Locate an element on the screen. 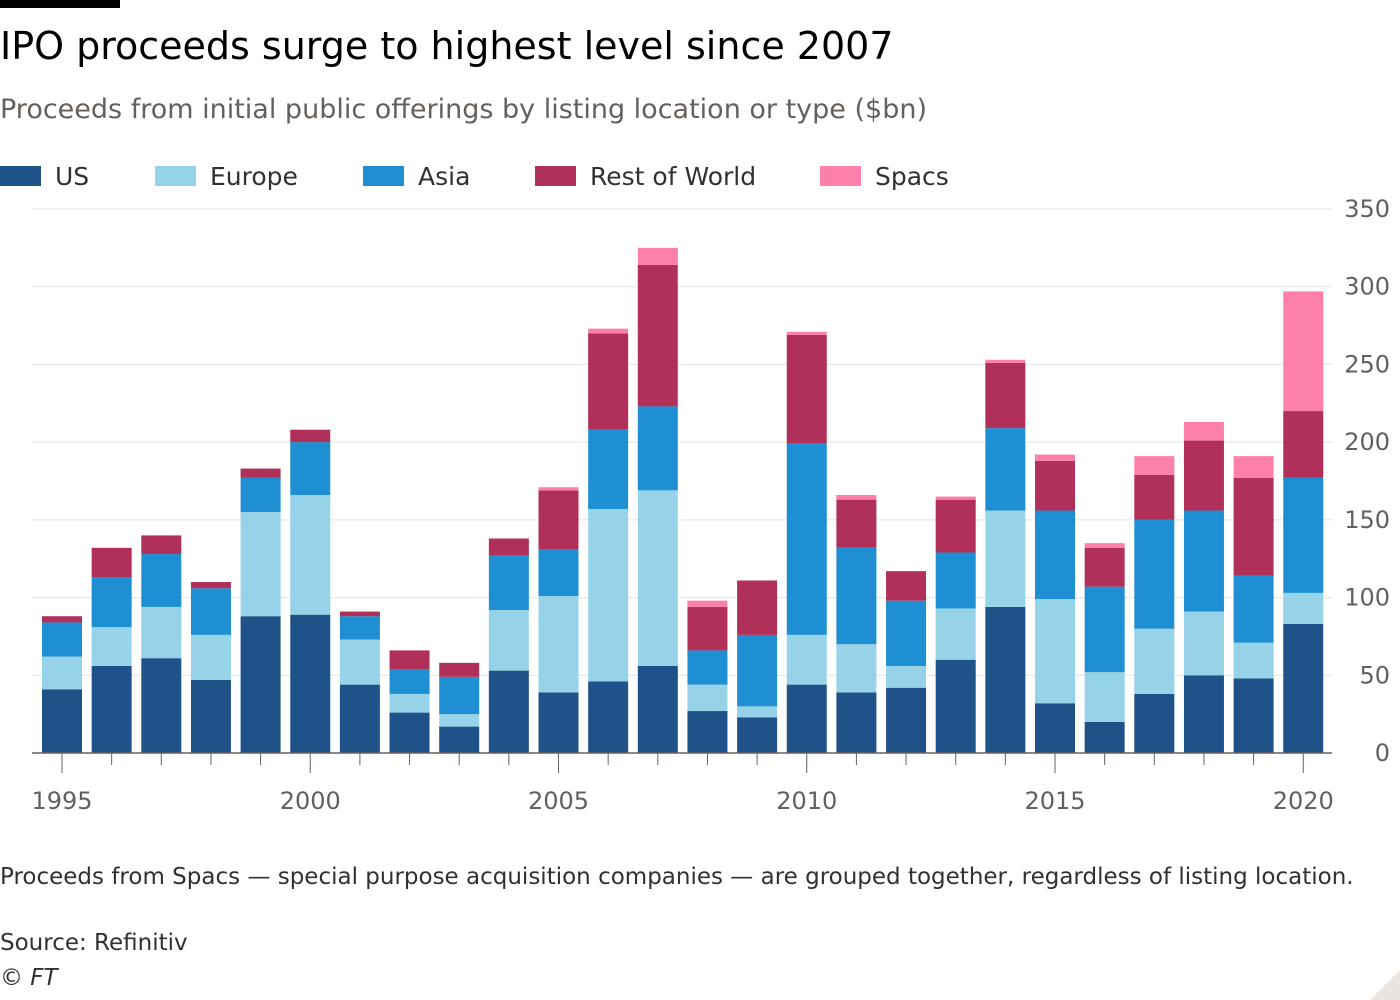 Image resolution: width=1400 pixels, height=1000 pixels. bar-2010-asia is located at coordinates (806, 539).